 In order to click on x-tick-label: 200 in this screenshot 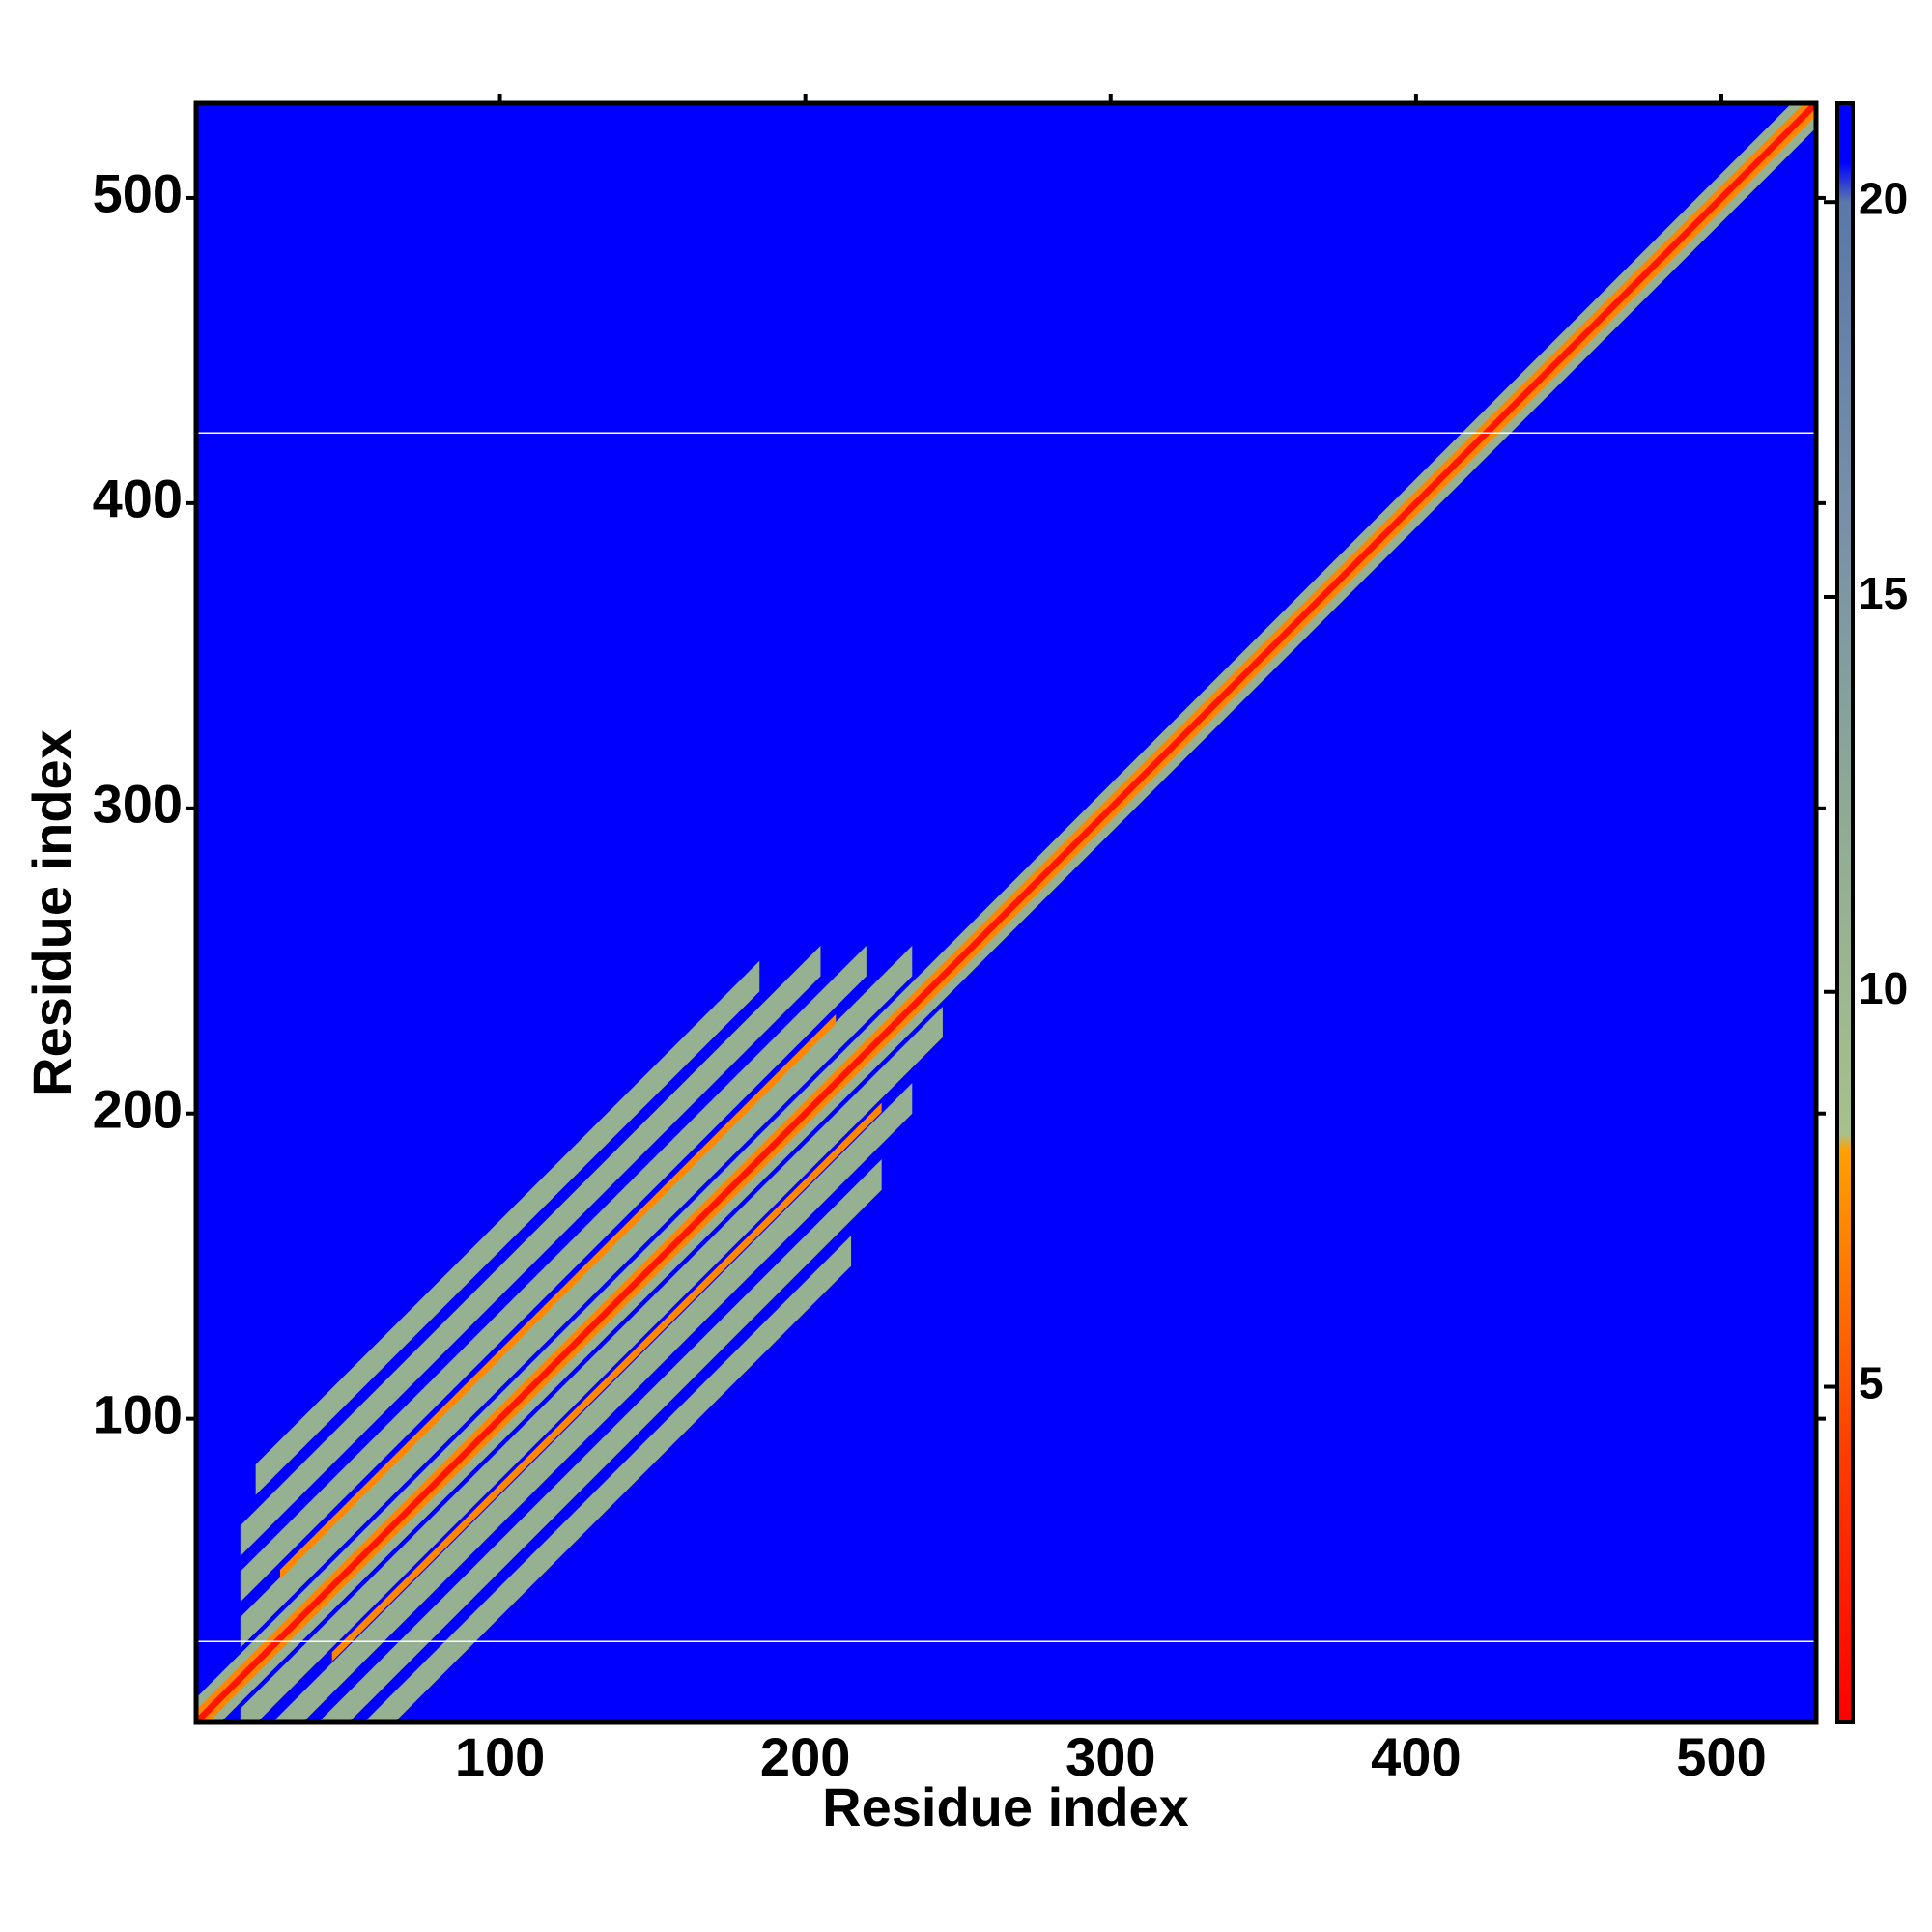, I will do `click(805, 1756)`.